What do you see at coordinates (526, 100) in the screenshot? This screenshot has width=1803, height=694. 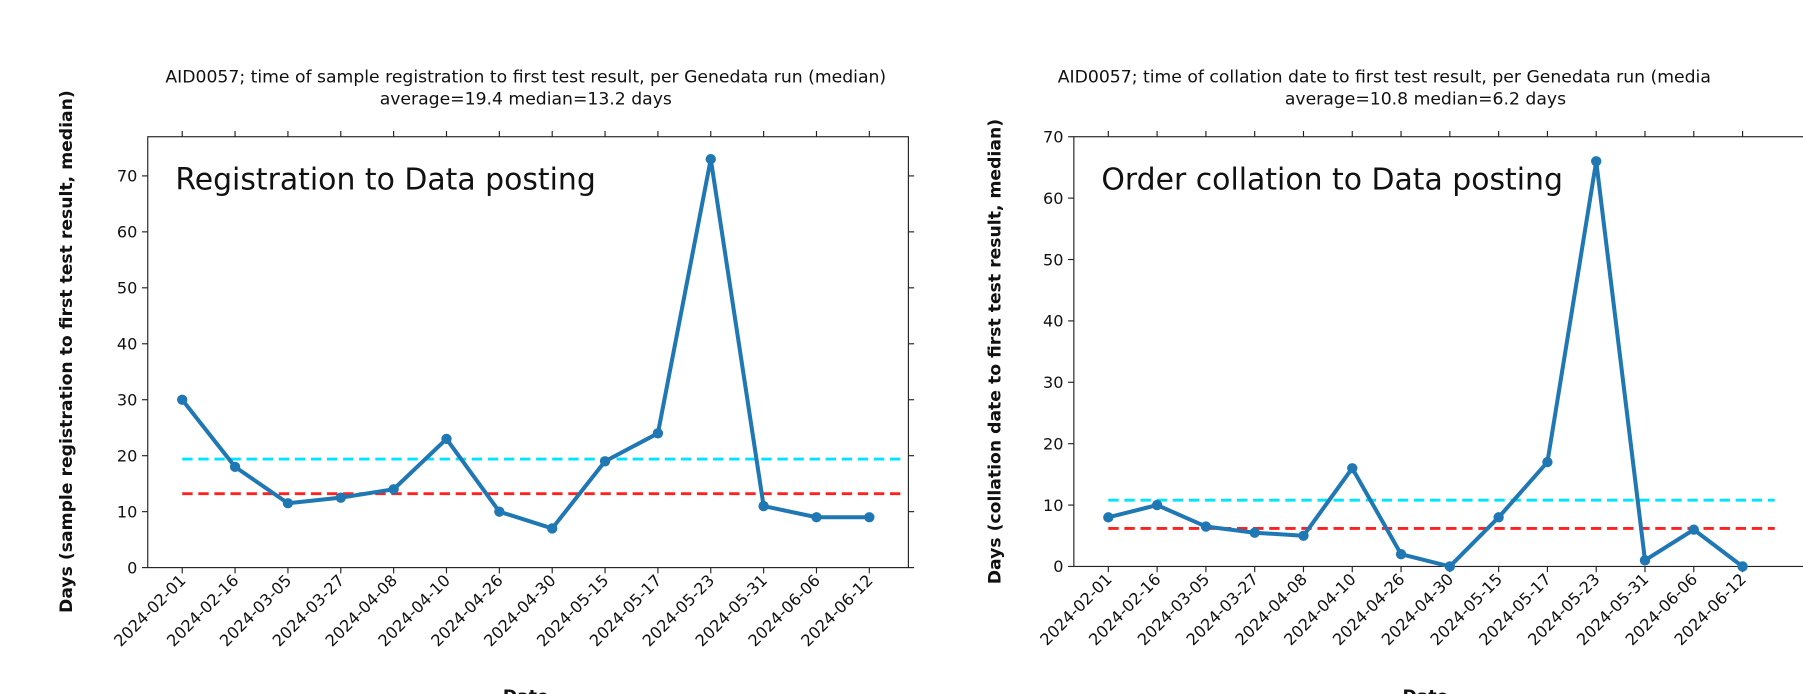 I see `chart-subtitle: average=19.4 median=13.2 days` at bounding box center [526, 100].